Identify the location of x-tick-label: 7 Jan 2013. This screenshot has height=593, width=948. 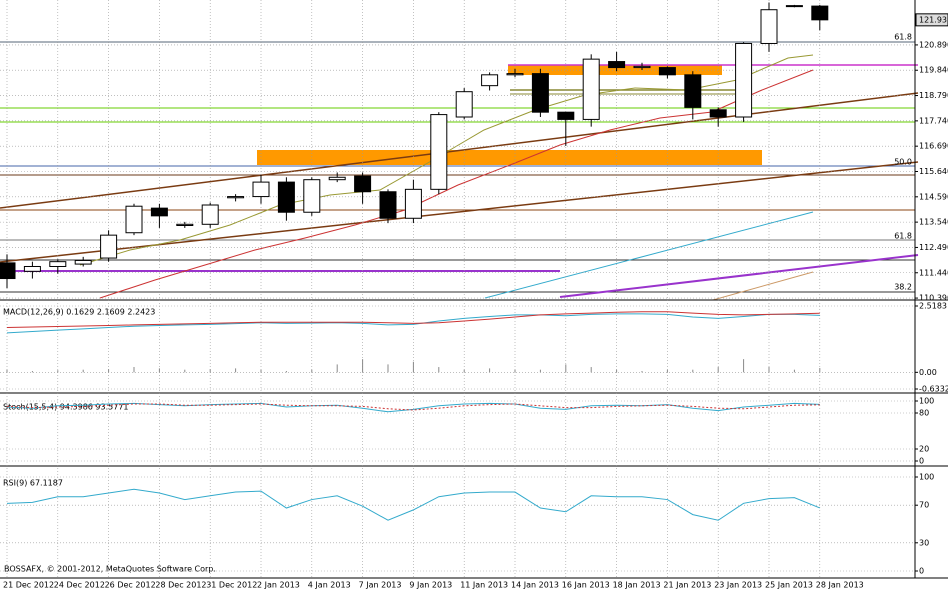
(380, 585).